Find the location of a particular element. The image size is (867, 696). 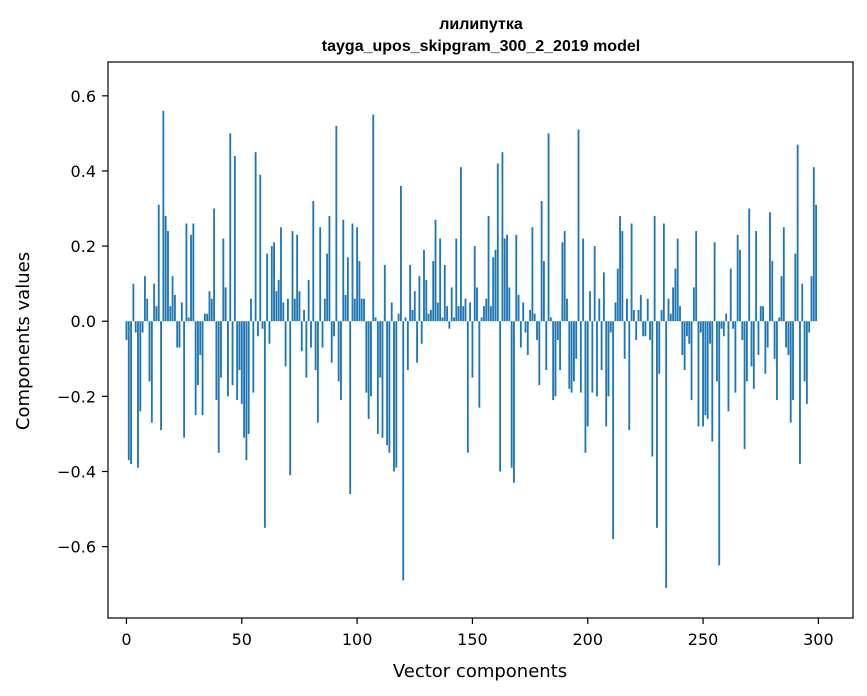

x-tick-label: 200 is located at coordinates (587, 639).